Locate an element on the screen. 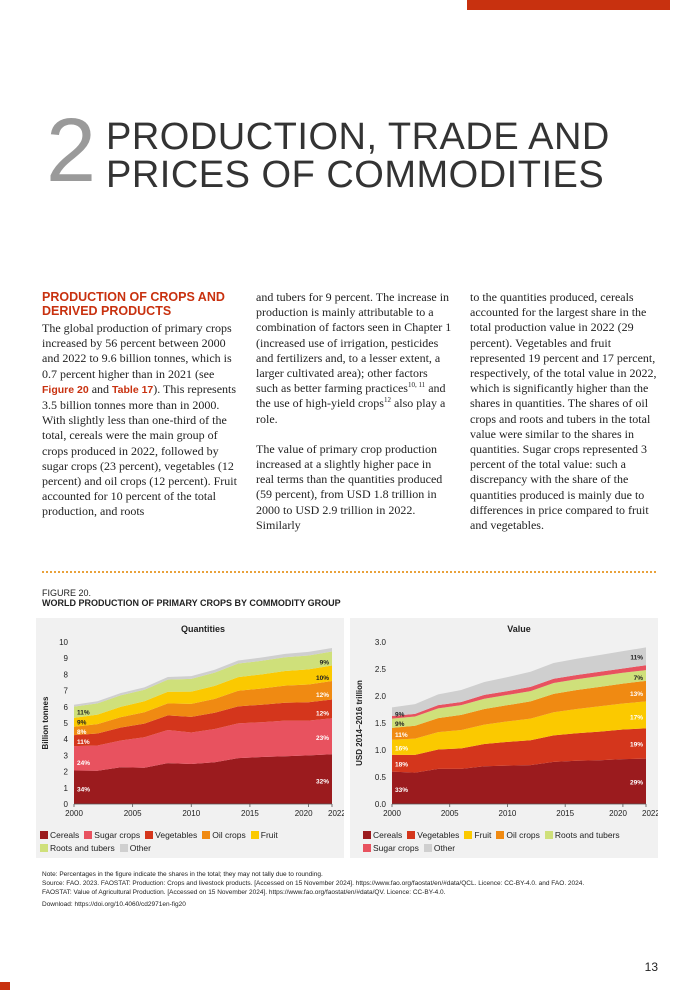 The width and height of the screenshot is (700, 990). legend-item-fruit: Fruit is located at coordinates (264, 835).